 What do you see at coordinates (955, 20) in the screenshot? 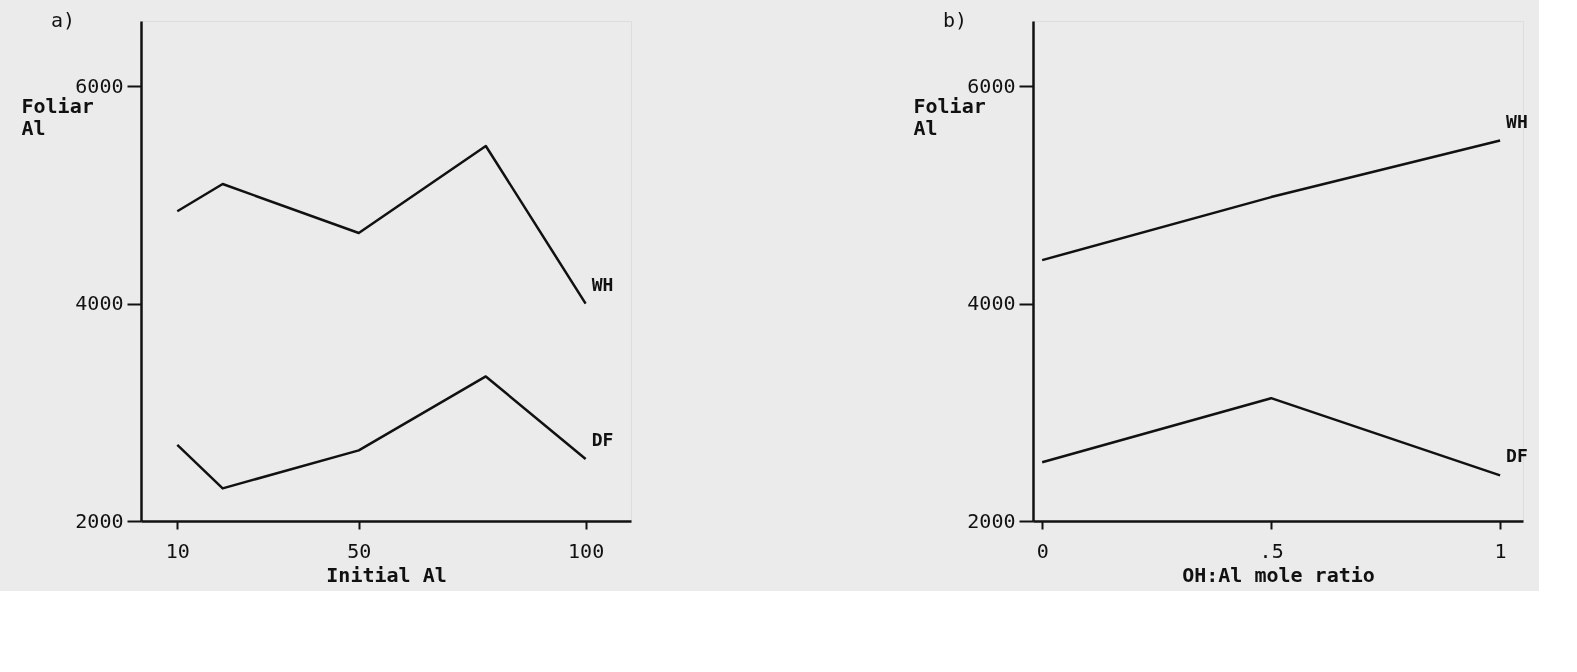
I see `chart-title: b)` at bounding box center [955, 20].